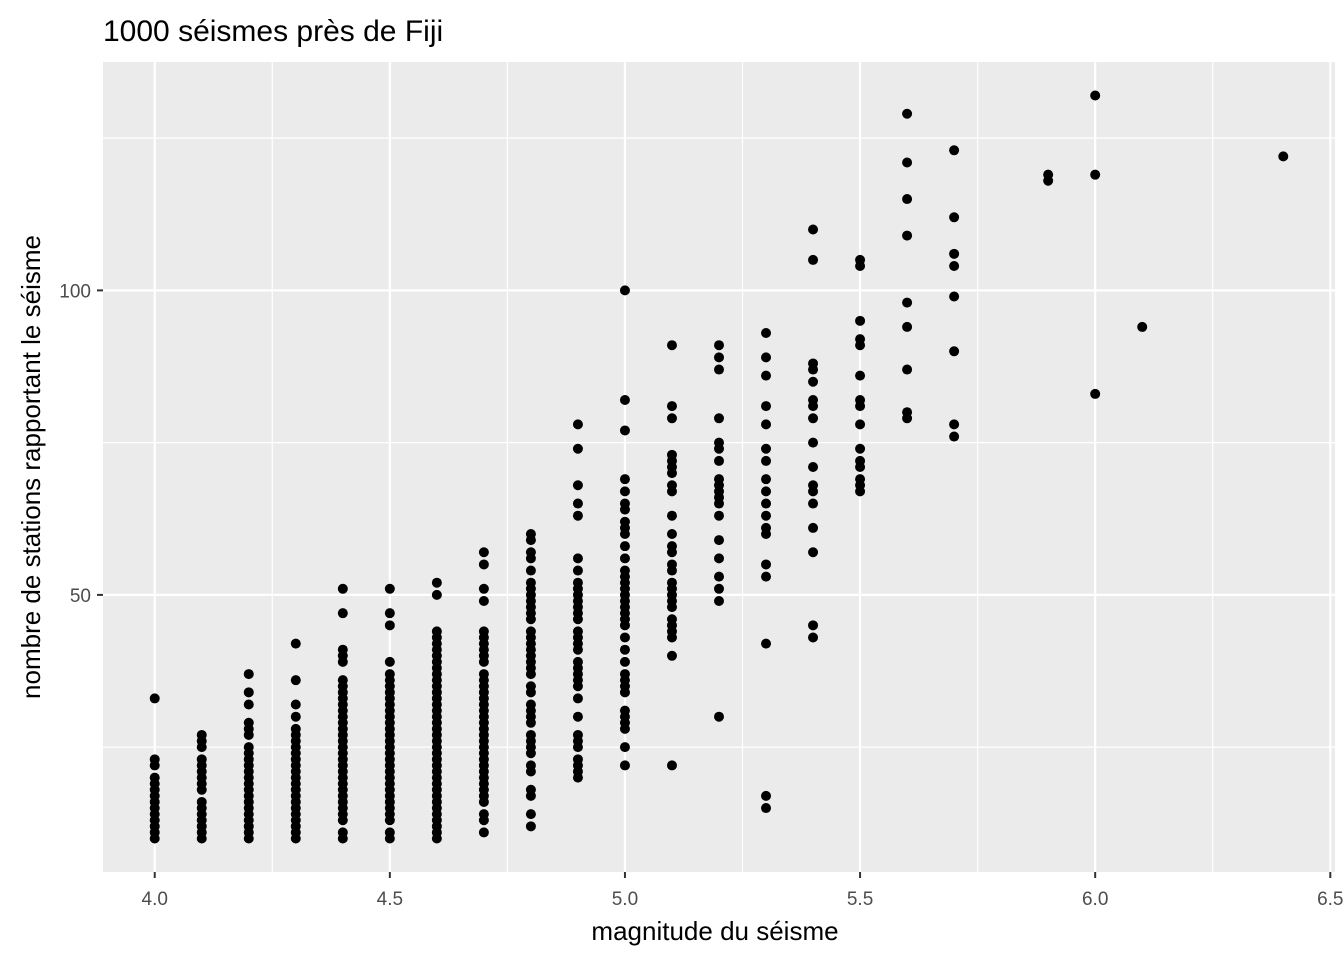 The image size is (1344, 960). What do you see at coordinates (155, 899) in the screenshot?
I see `x-tick-label: 4.0` at bounding box center [155, 899].